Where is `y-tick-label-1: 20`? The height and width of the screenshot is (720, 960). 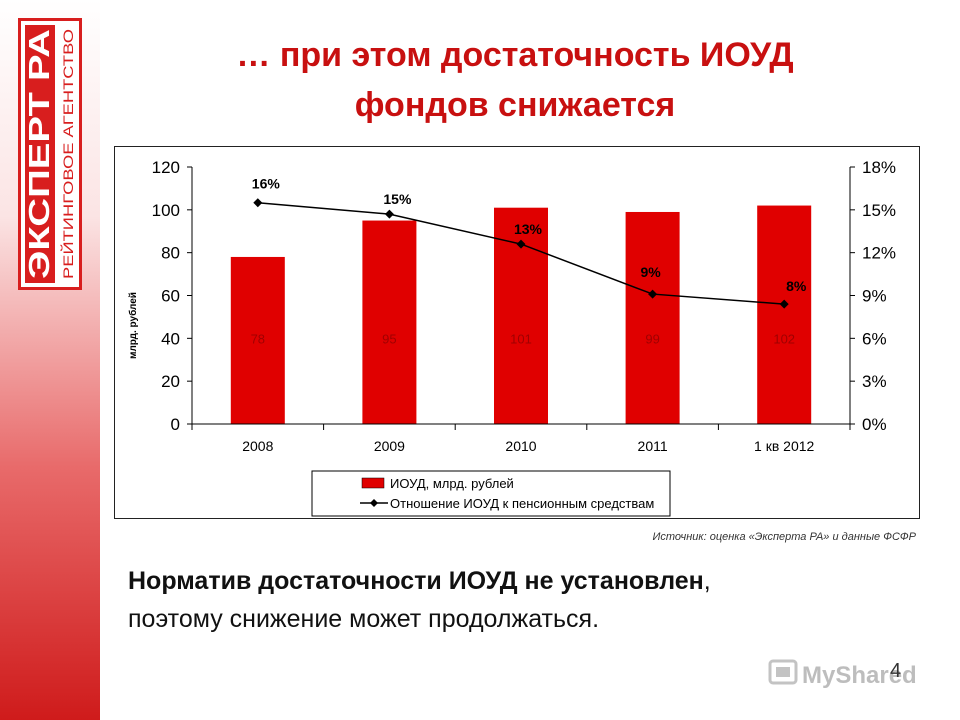 y-tick-label-1: 20 is located at coordinates (170, 381).